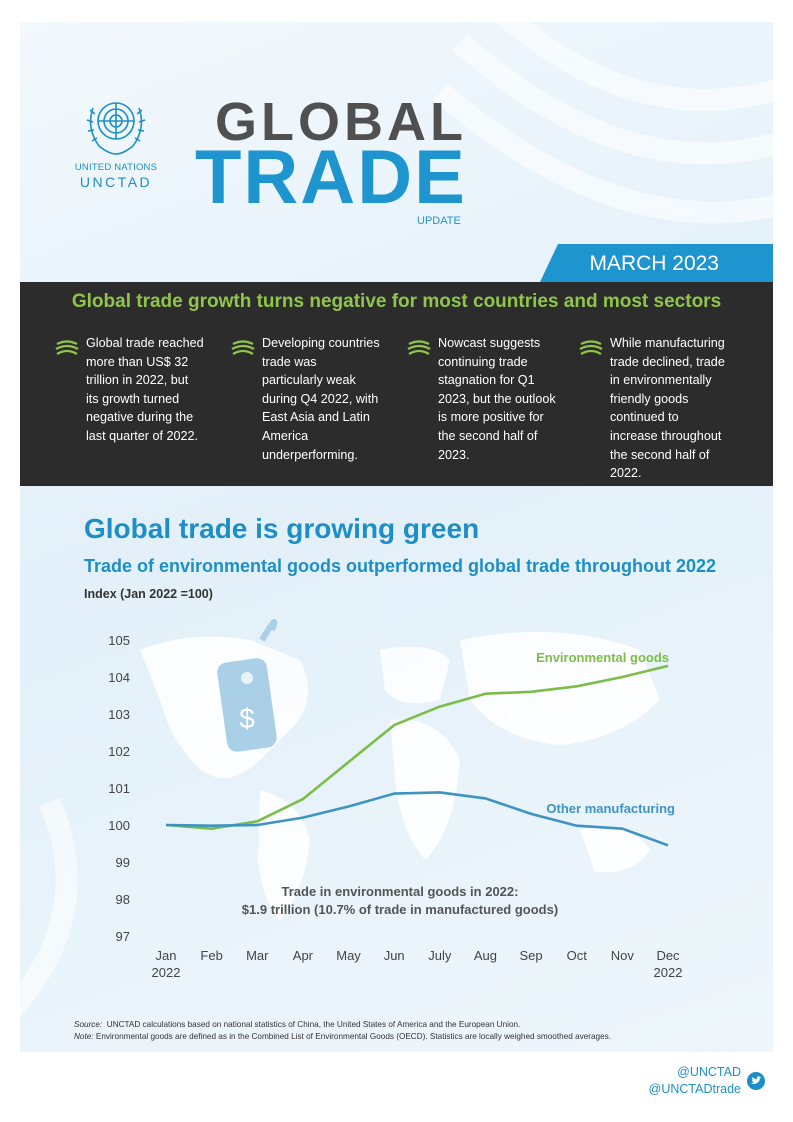 Image resolution: width=793 pixels, height=1122 pixels. I want to click on y-tick-label: 97, so click(123, 936).